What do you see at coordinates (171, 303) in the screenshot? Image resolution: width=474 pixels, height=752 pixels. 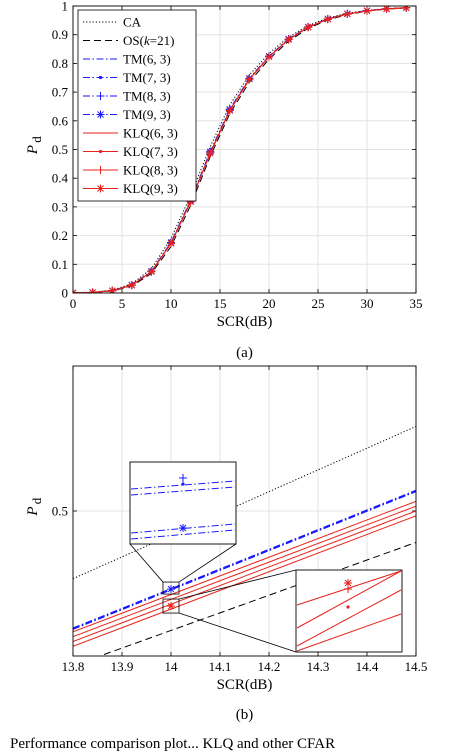 I see `a-xtick-label-2: 10` at bounding box center [171, 303].